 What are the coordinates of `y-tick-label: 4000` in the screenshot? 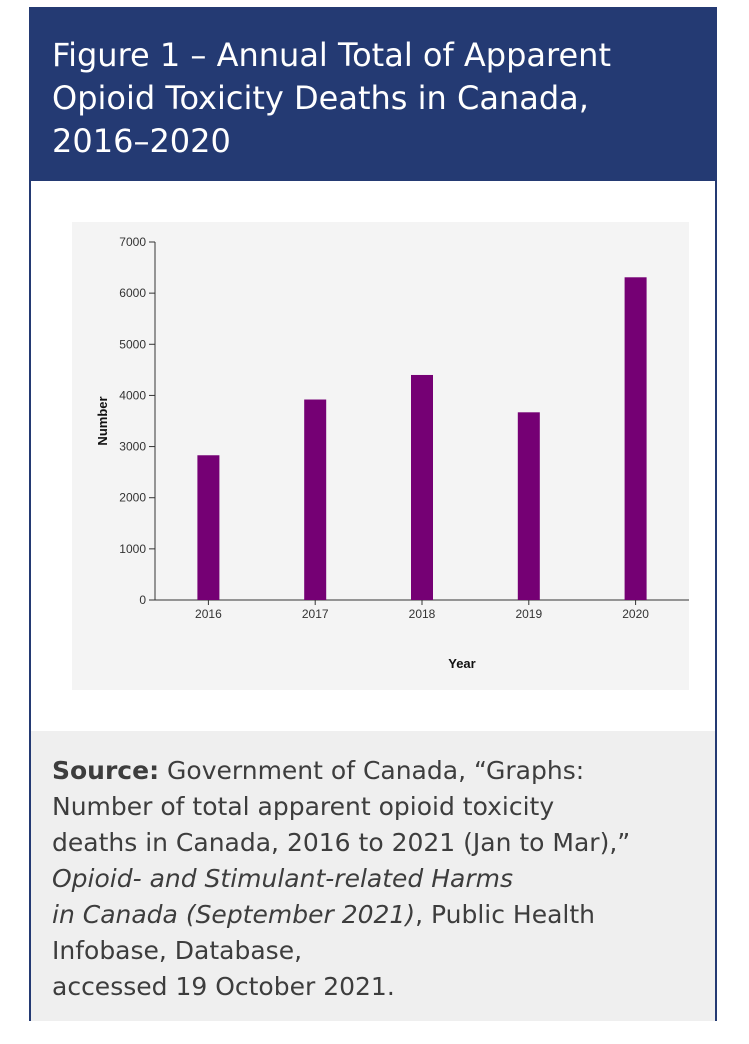 It's located at (132, 395).